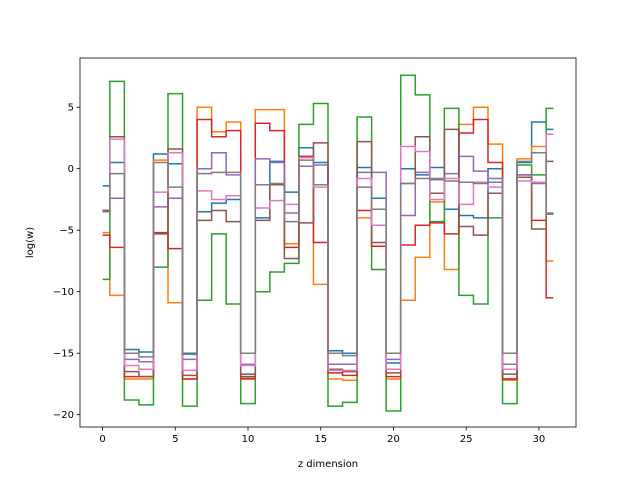 The image size is (640, 480). What do you see at coordinates (102, 439) in the screenshot?
I see `x-tick-label: 0` at bounding box center [102, 439].